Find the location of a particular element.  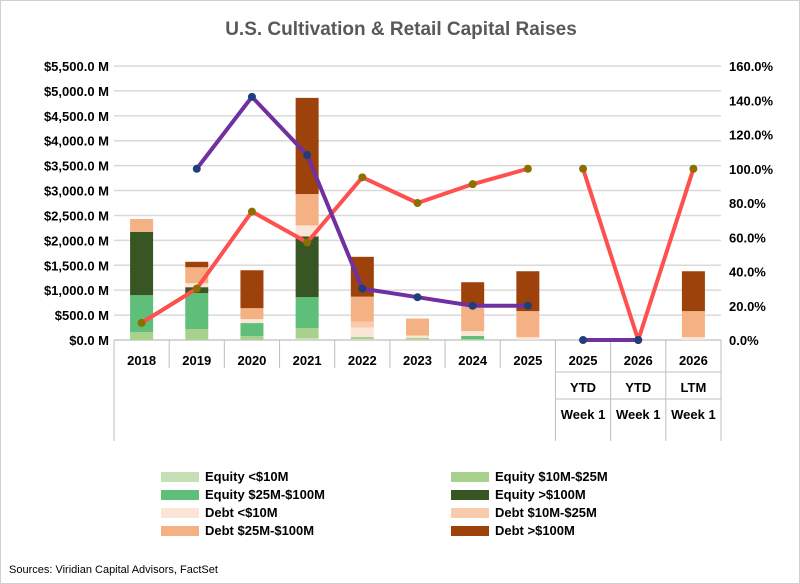

y-right-tick-label: 100.0% is located at coordinates (751, 169).